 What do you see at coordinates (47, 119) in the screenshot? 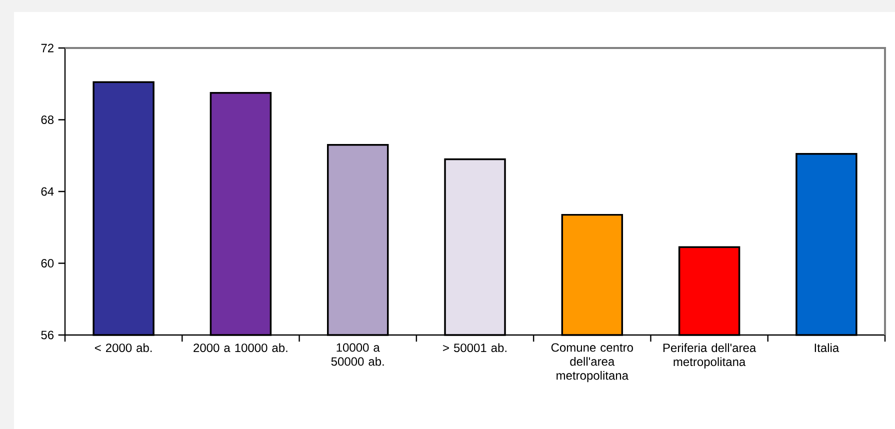
I see `y-tick-label: 68` at bounding box center [47, 119].